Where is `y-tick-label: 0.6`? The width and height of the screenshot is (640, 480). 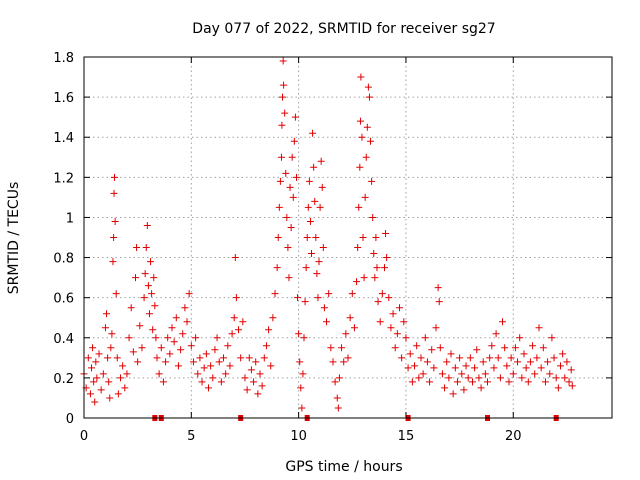 y-tick-label: 0.6 is located at coordinates (63, 299).